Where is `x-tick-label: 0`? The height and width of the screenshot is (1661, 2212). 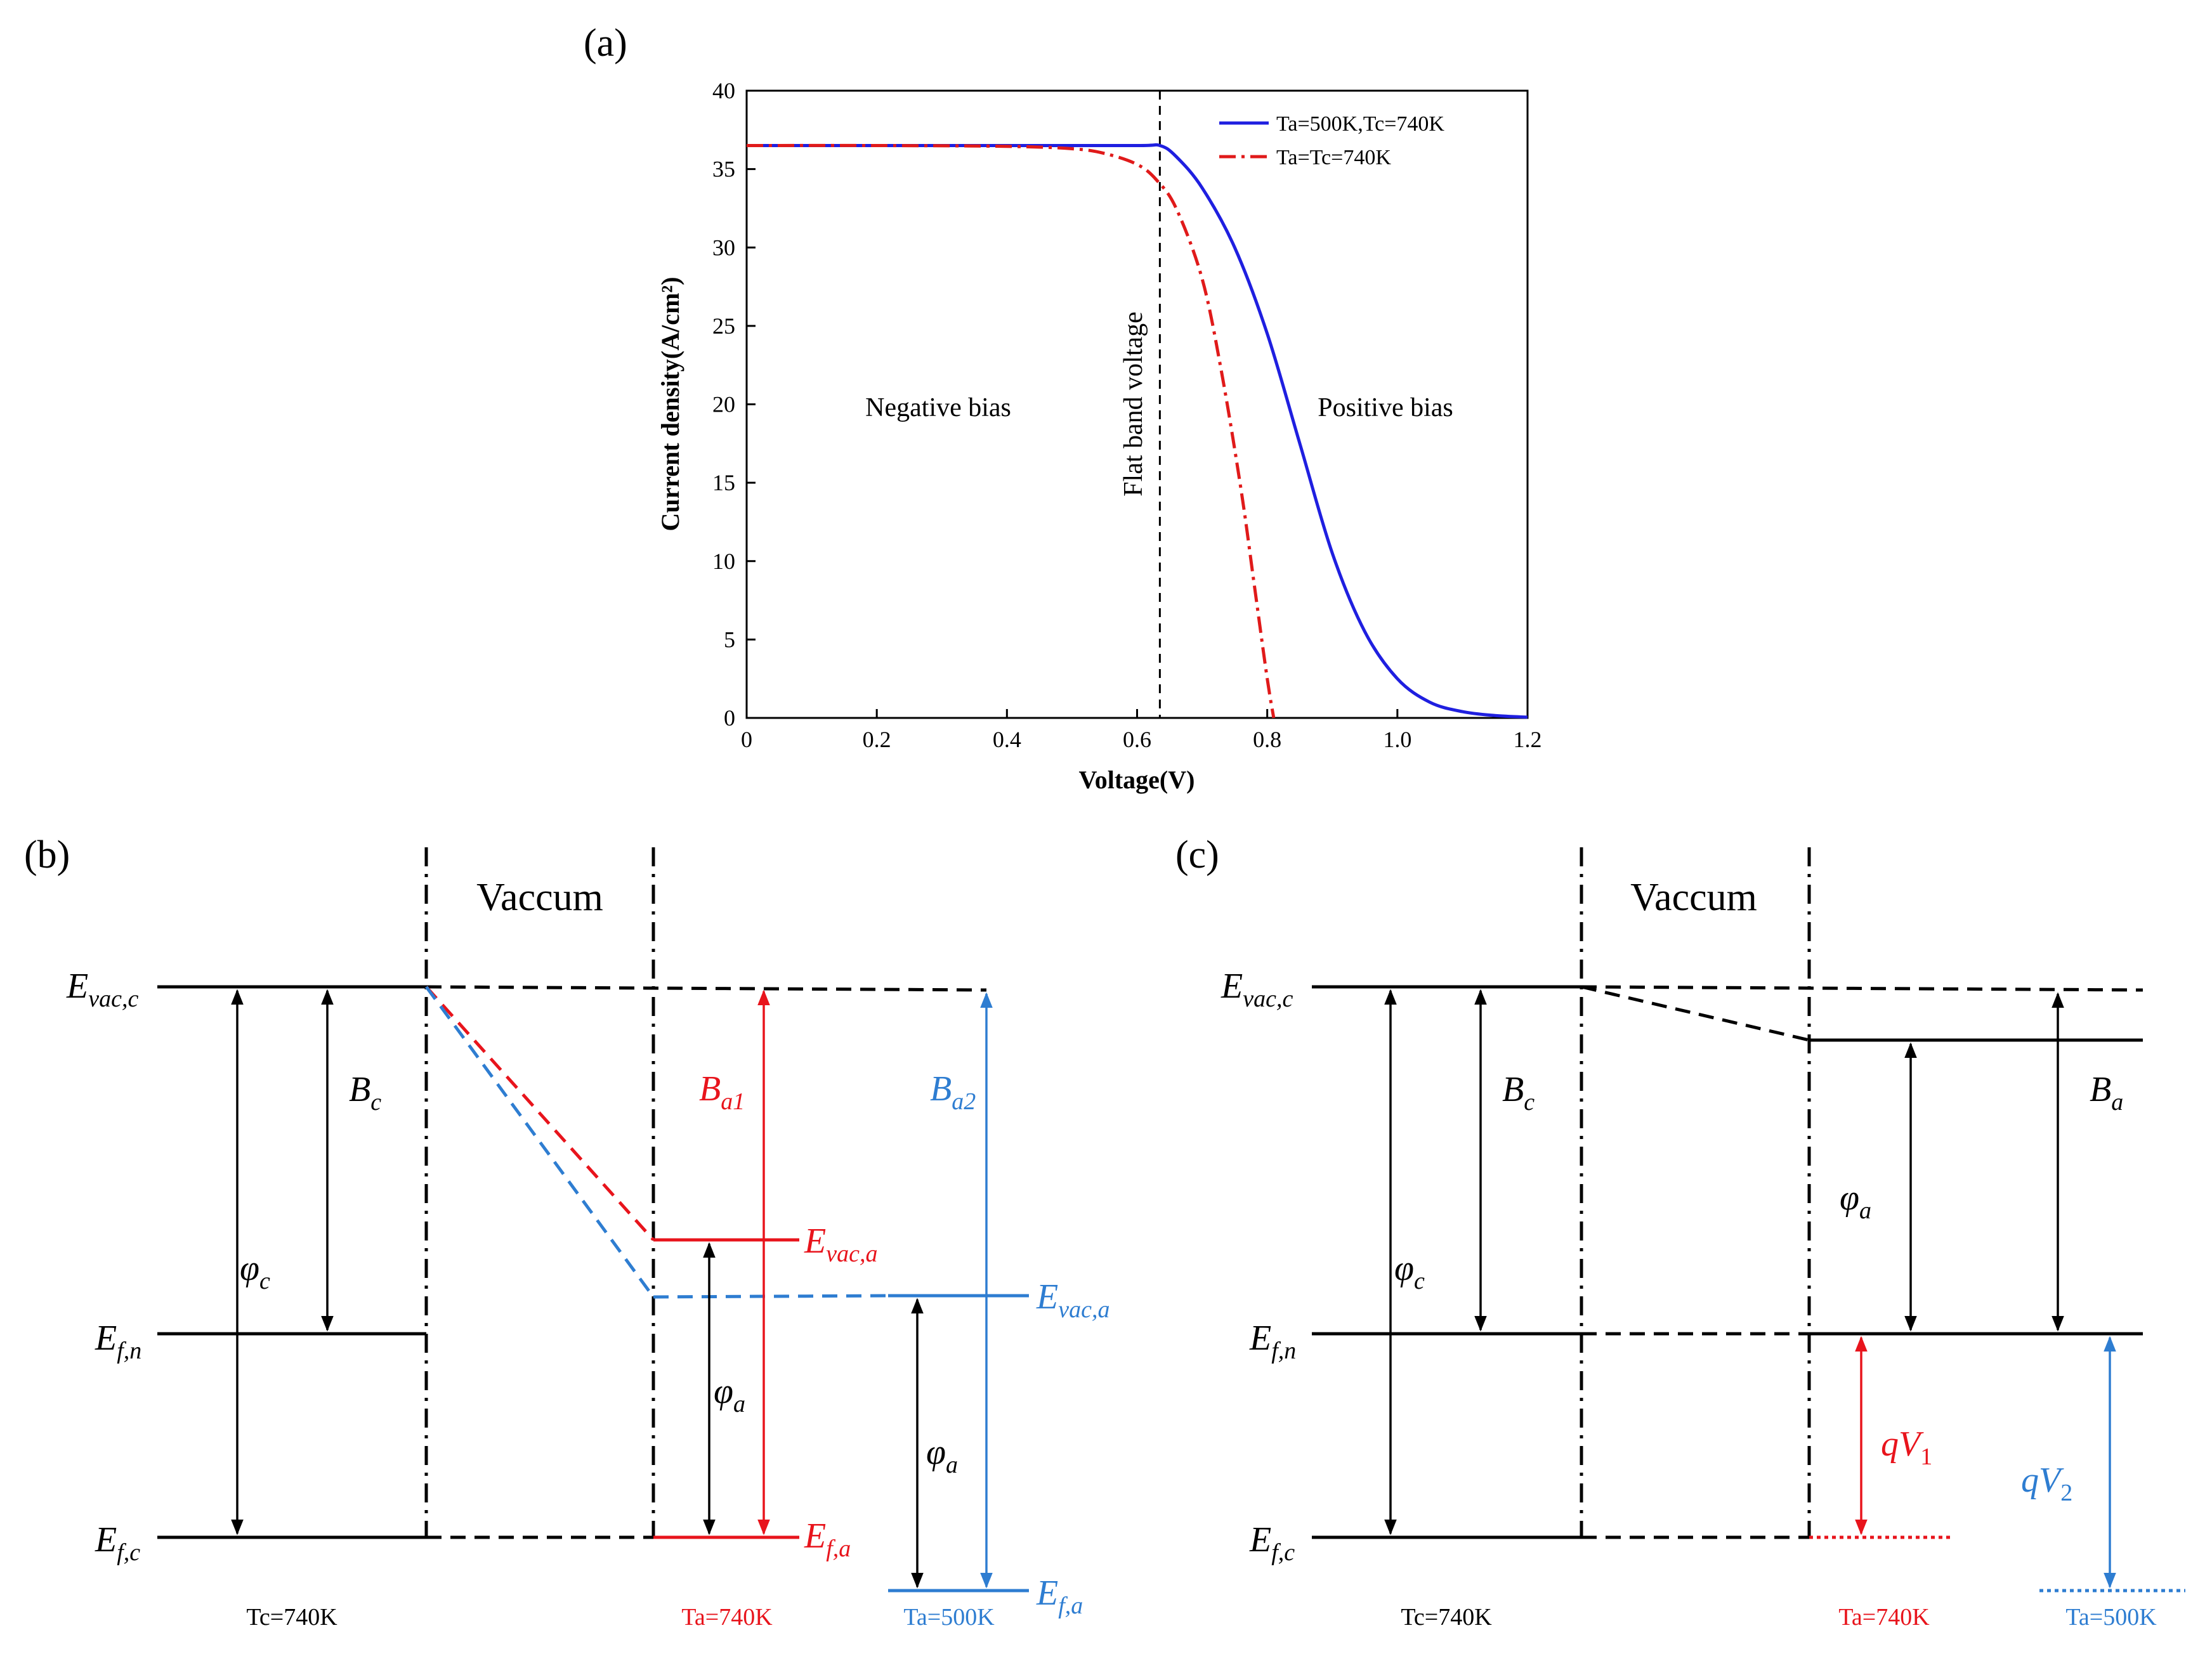
x-tick-label: 0 is located at coordinates (746, 739).